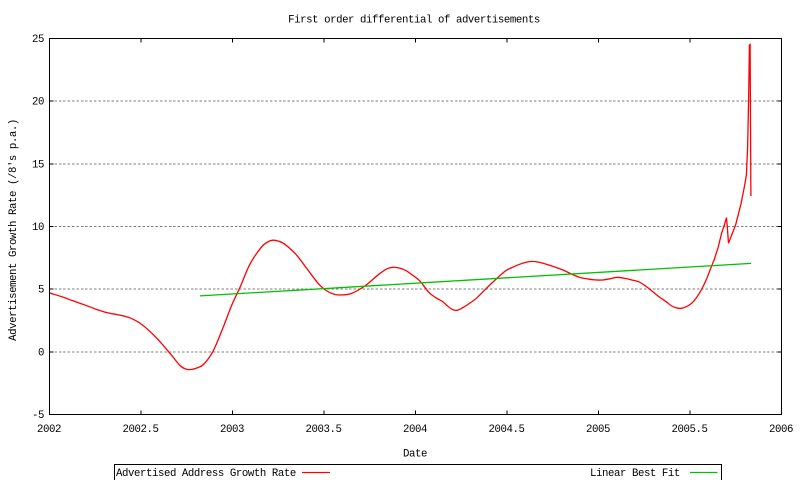 The image size is (800, 480). I want to click on svg-text: 2006, so click(781, 430).